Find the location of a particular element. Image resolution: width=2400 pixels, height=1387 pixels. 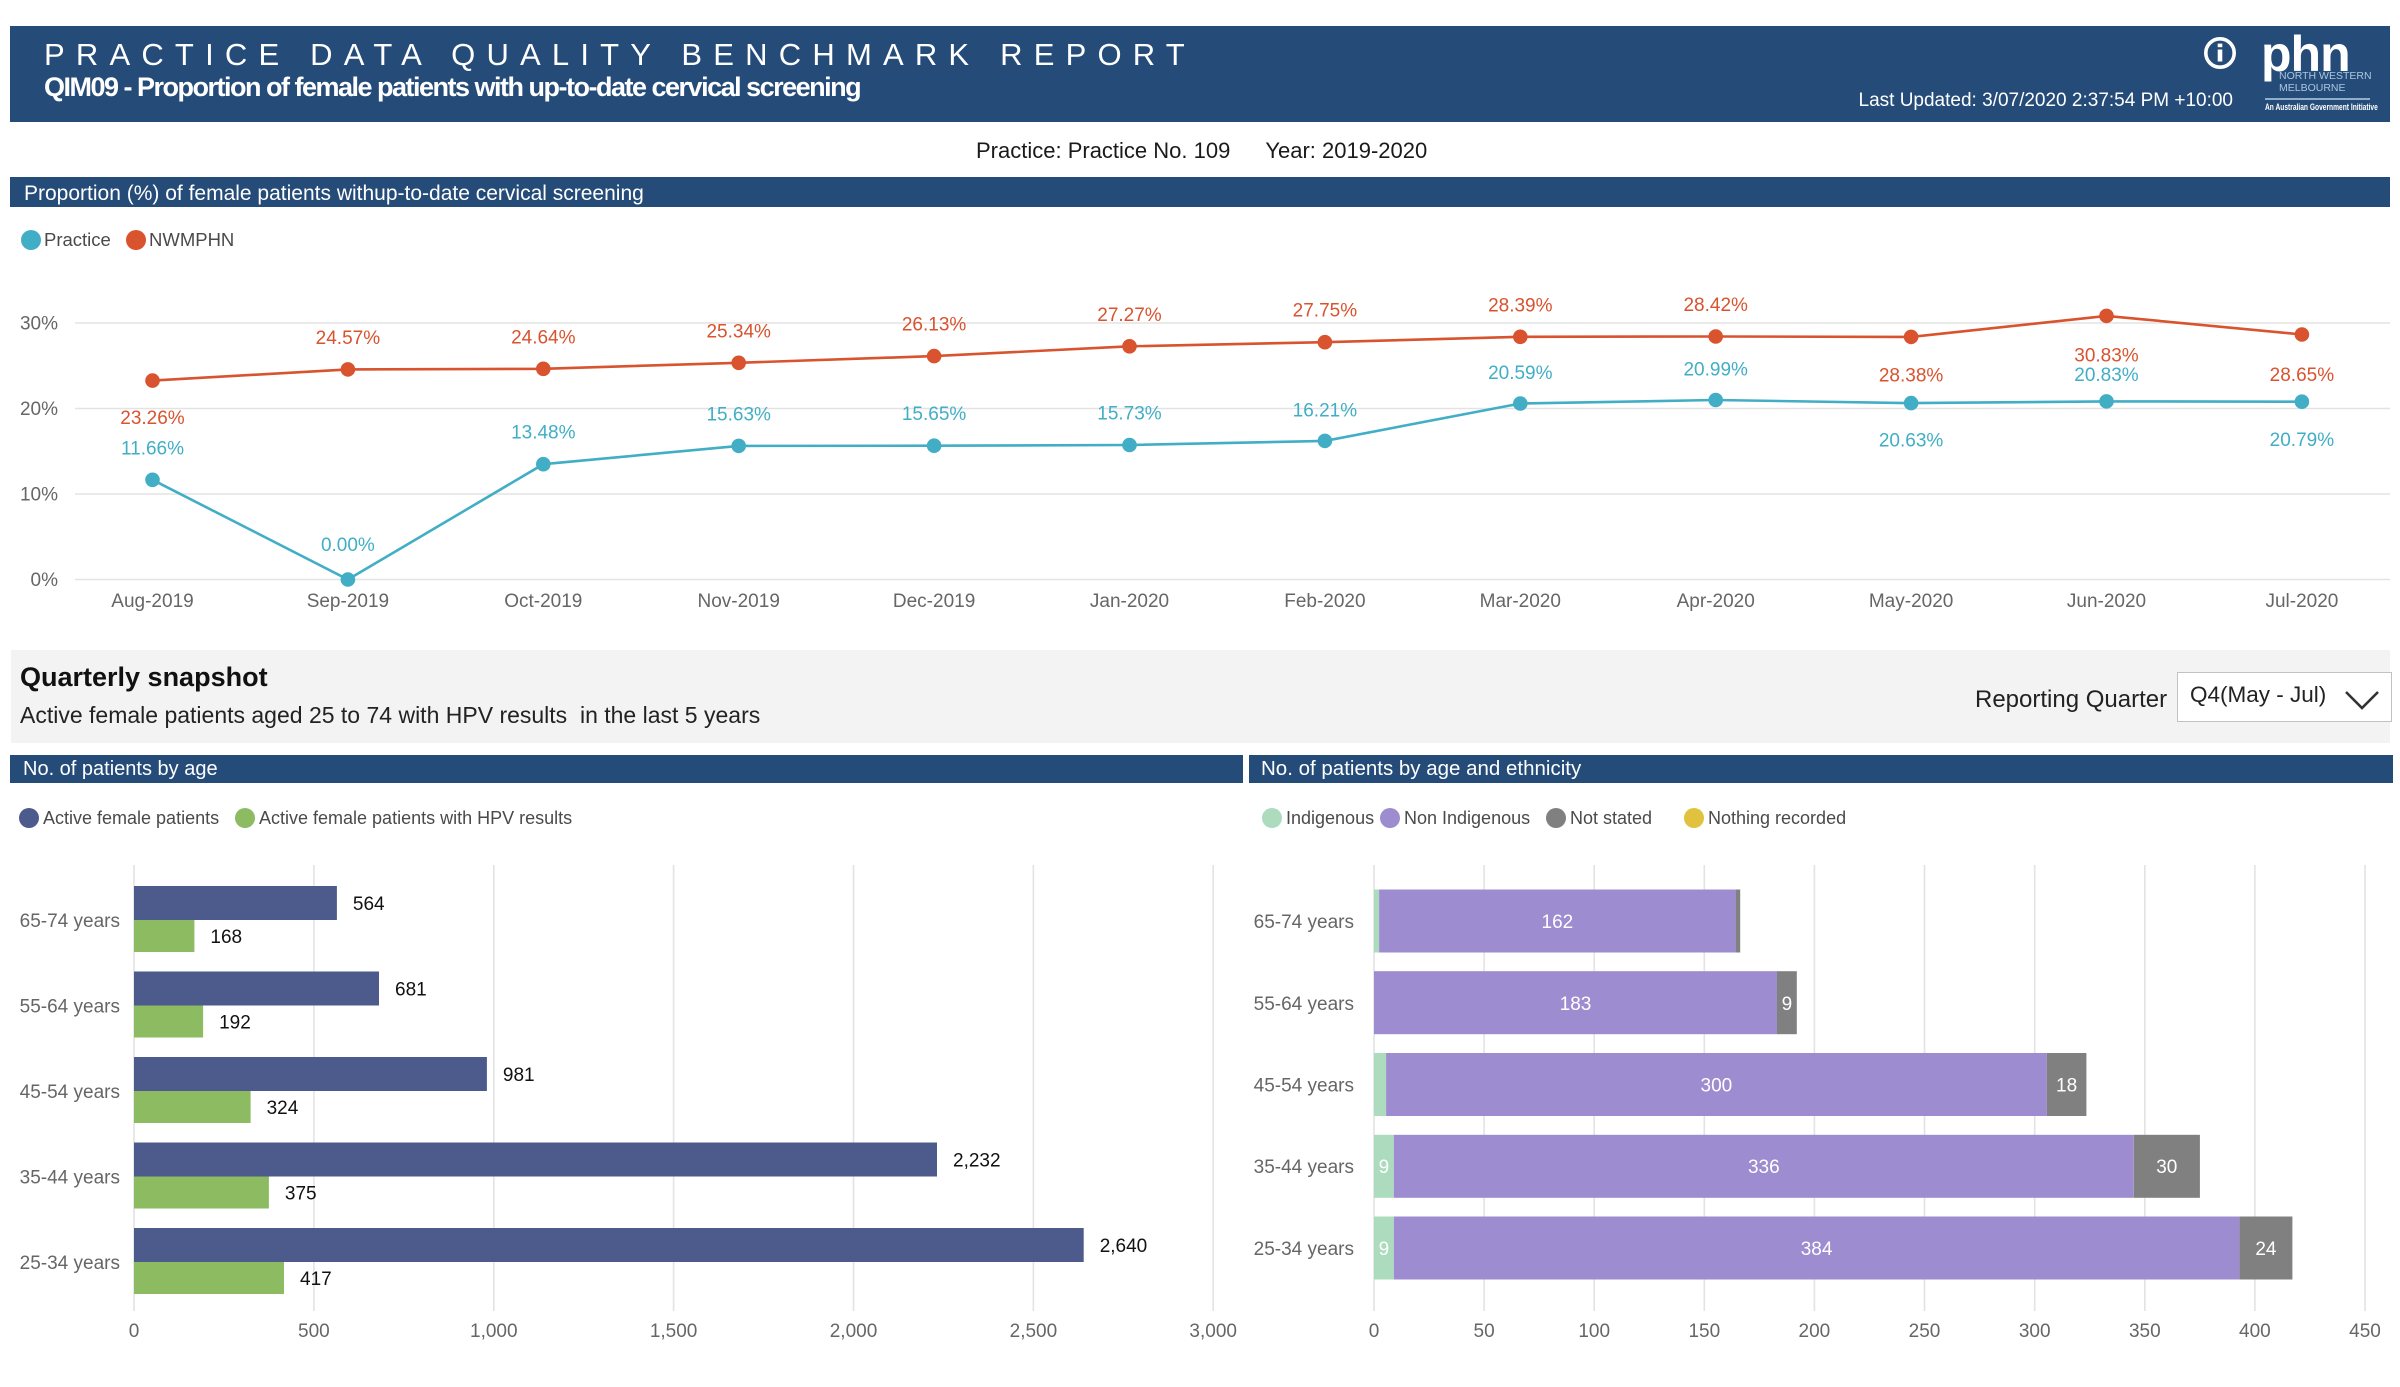

svg-text: 450 is located at coordinates (2365, 1331).